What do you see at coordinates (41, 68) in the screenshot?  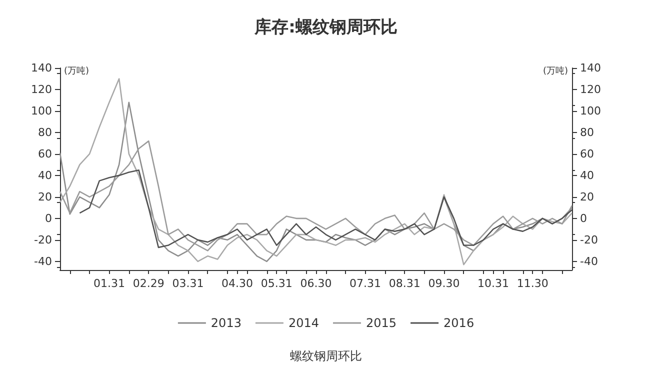 I see `y-tick-label: 140` at bounding box center [41, 68].